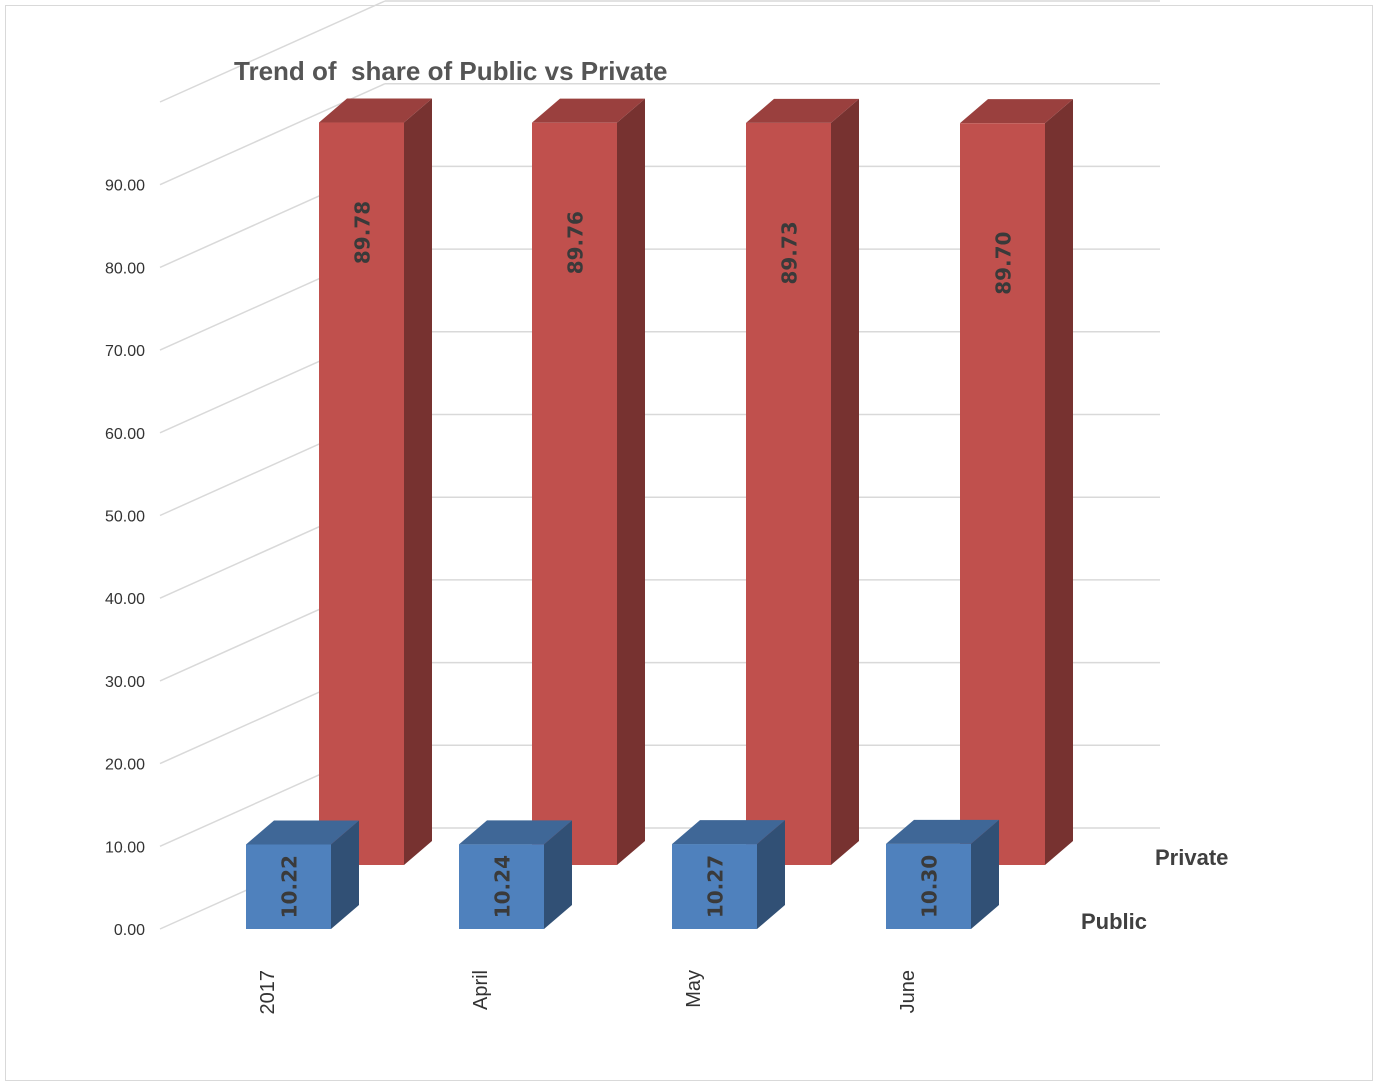 The image size is (1380, 1087). What do you see at coordinates (125, 517) in the screenshot?
I see `y-tick-label: 50.00` at bounding box center [125, 517].